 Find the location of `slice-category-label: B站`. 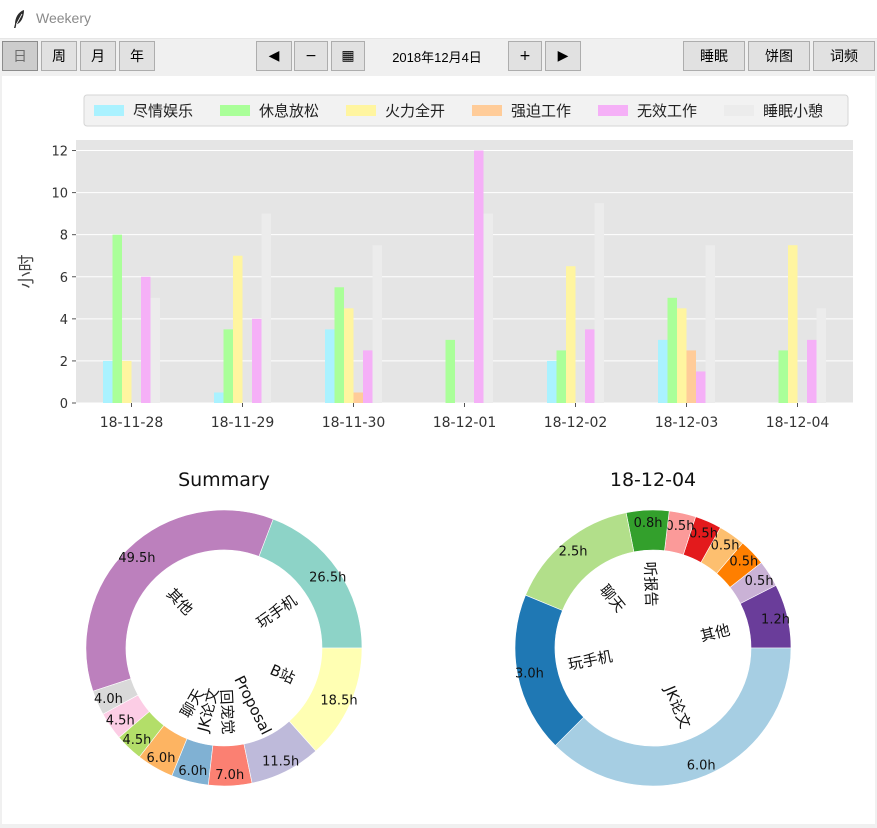

slice-category-label: B站 is located at coordinates (282, 674).